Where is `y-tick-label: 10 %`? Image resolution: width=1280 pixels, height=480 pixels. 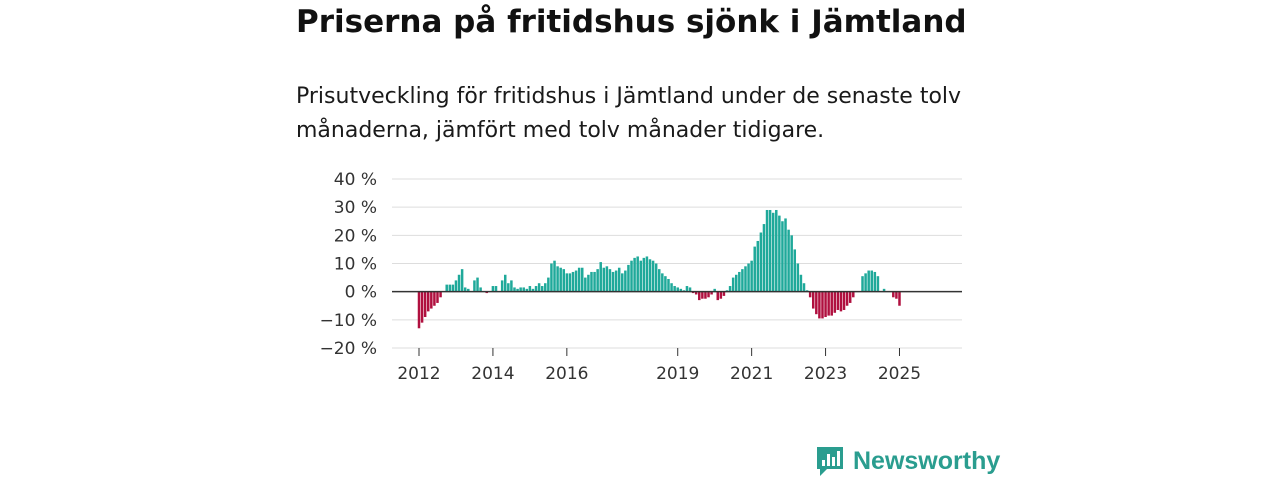 y-tick-label: 10 % is located at coordinates (355, 265).